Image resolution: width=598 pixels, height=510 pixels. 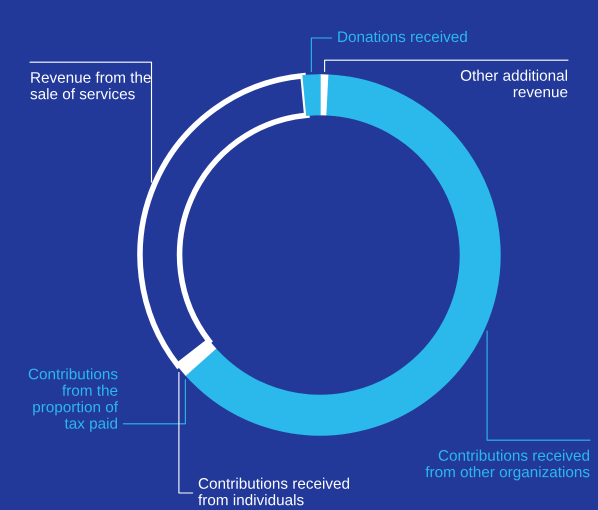 I want to click on slice-label: Donations received, so click(x=402, y=36).